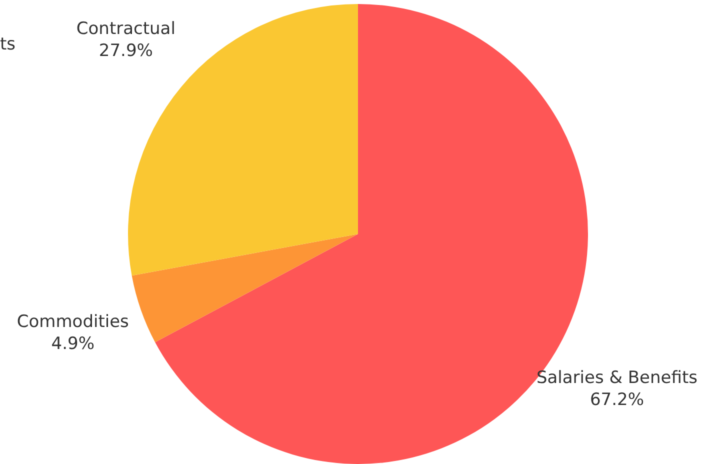 This screenshot has height=464, width=727. What do you see at coordinates (617, 378) in the screenshot?
I see `slice-label: Salaries & Benefits` at bounding box center [617, 378].